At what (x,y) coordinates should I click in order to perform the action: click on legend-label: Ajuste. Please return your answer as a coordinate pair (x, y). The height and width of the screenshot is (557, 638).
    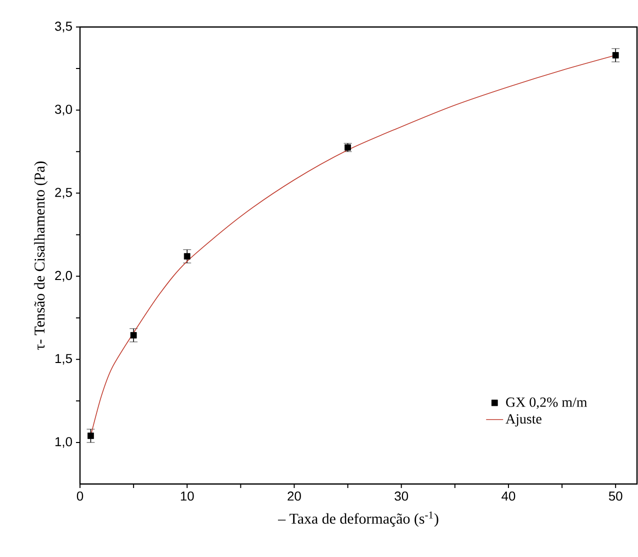
    Looking at the image, I should click on (524, 420).